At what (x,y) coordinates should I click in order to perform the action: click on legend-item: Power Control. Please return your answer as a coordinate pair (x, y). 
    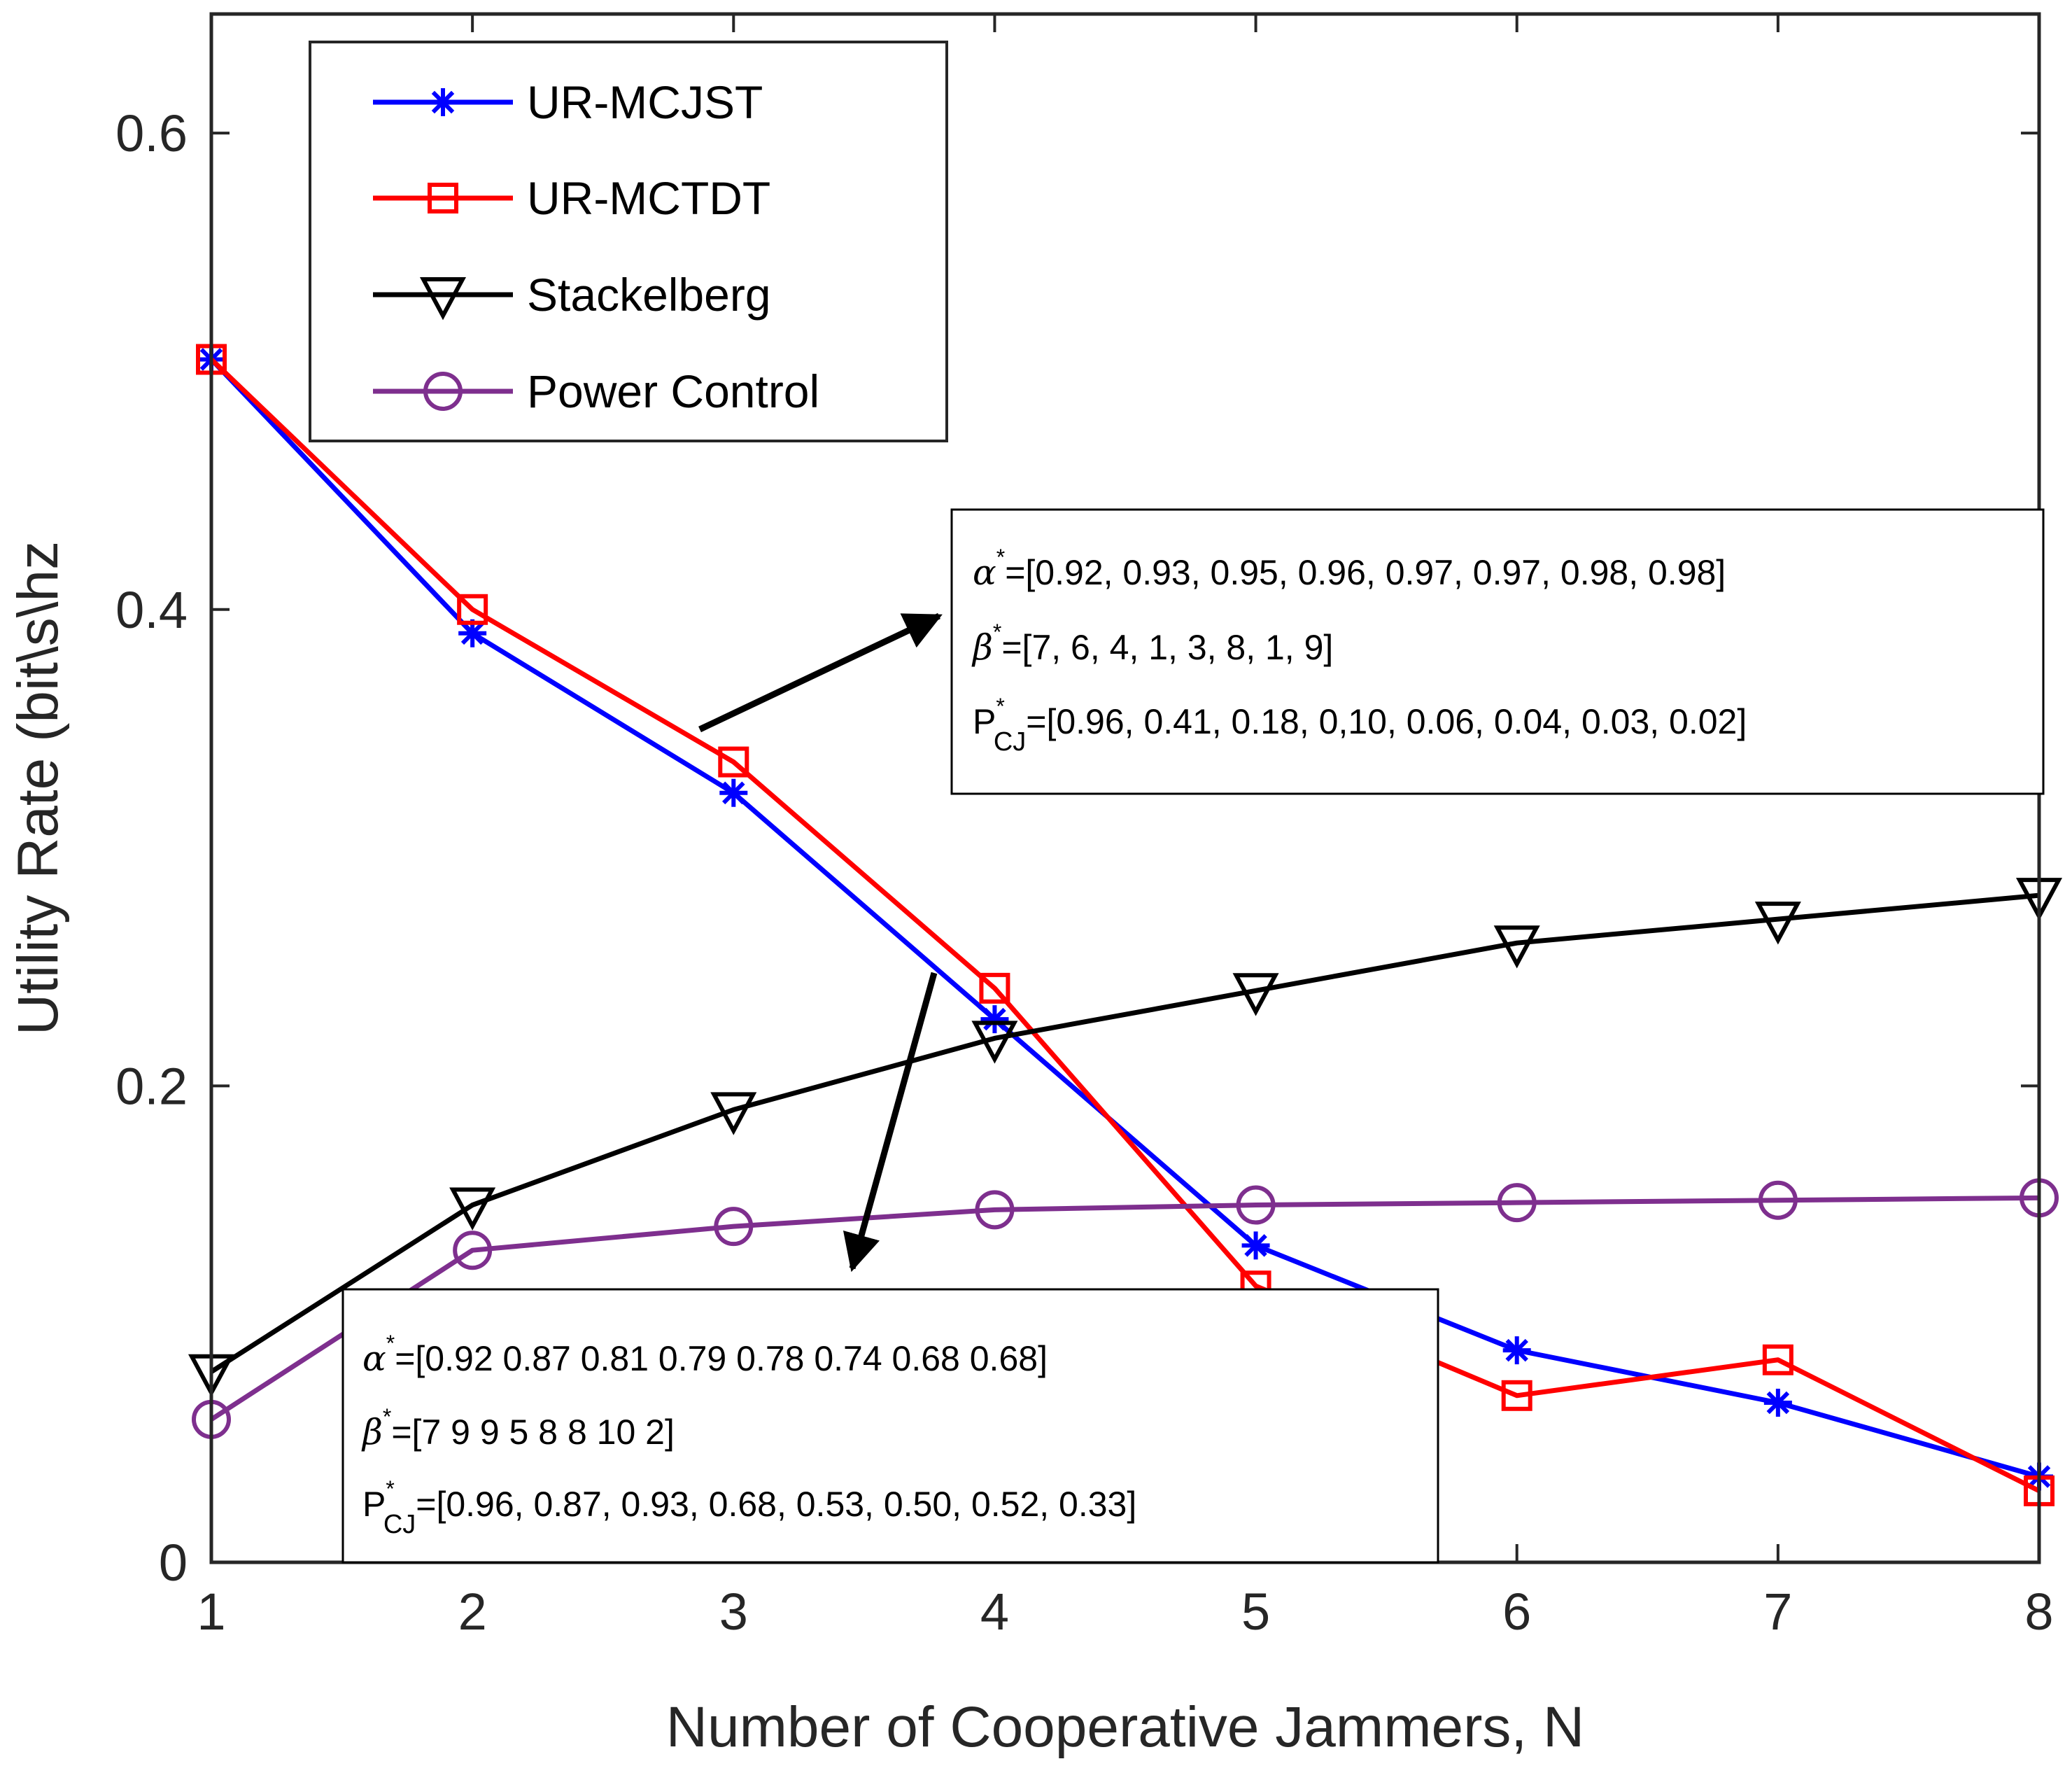
    Looking at the image, I should click on (596, 391).